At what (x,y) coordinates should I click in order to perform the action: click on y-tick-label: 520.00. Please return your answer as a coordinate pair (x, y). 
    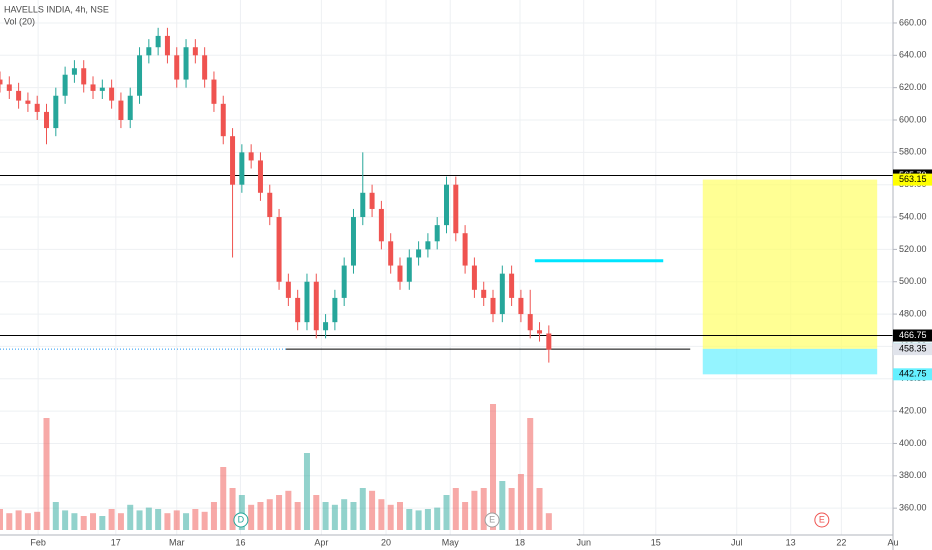
    Looking at the image, I should click on (913, 249).